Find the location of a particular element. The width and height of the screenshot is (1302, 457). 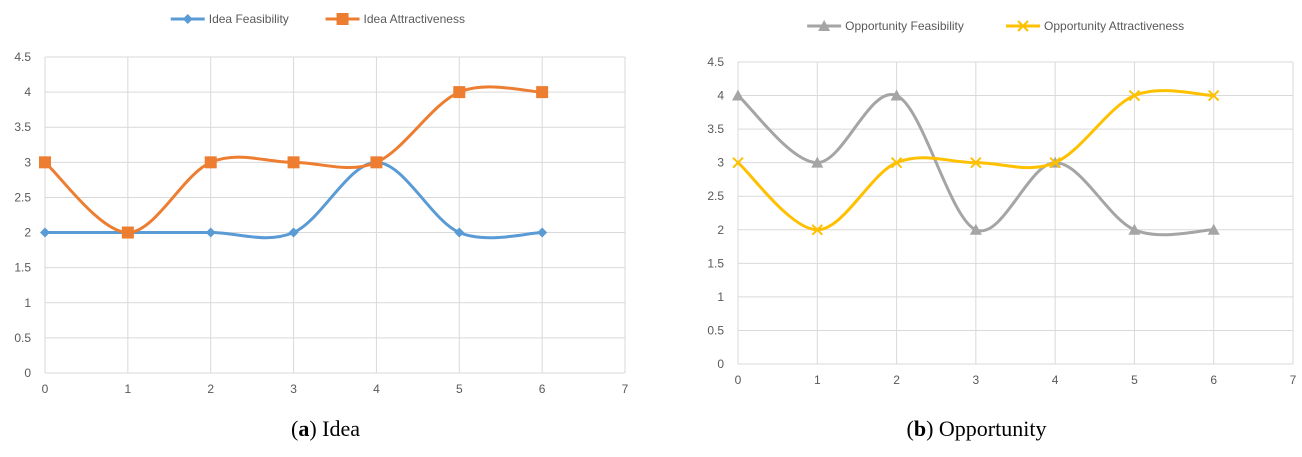

caption-opportunity: (b) Opportunity is located at coordinates (976, 428).